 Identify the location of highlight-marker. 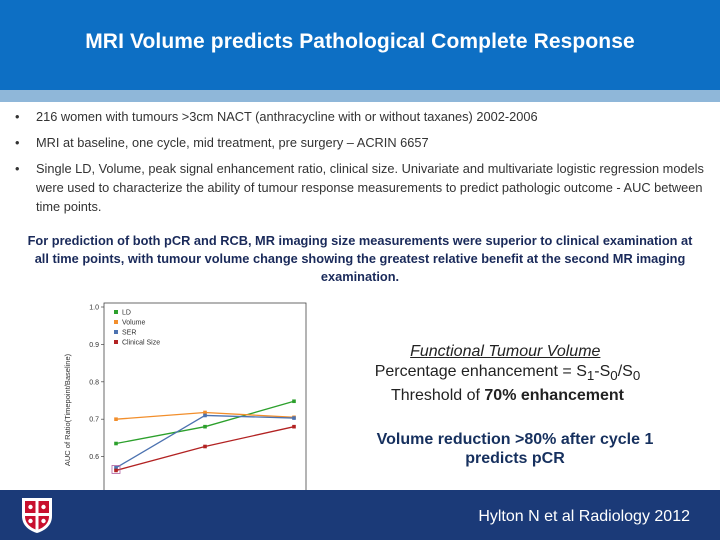
(116, 469).